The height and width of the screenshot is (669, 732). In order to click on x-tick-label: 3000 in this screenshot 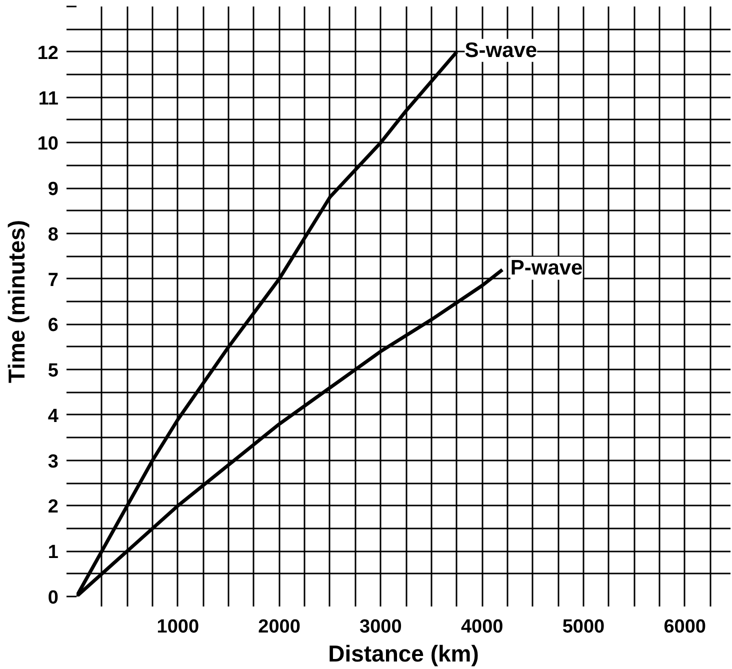, I will do `click(381, 627)`.